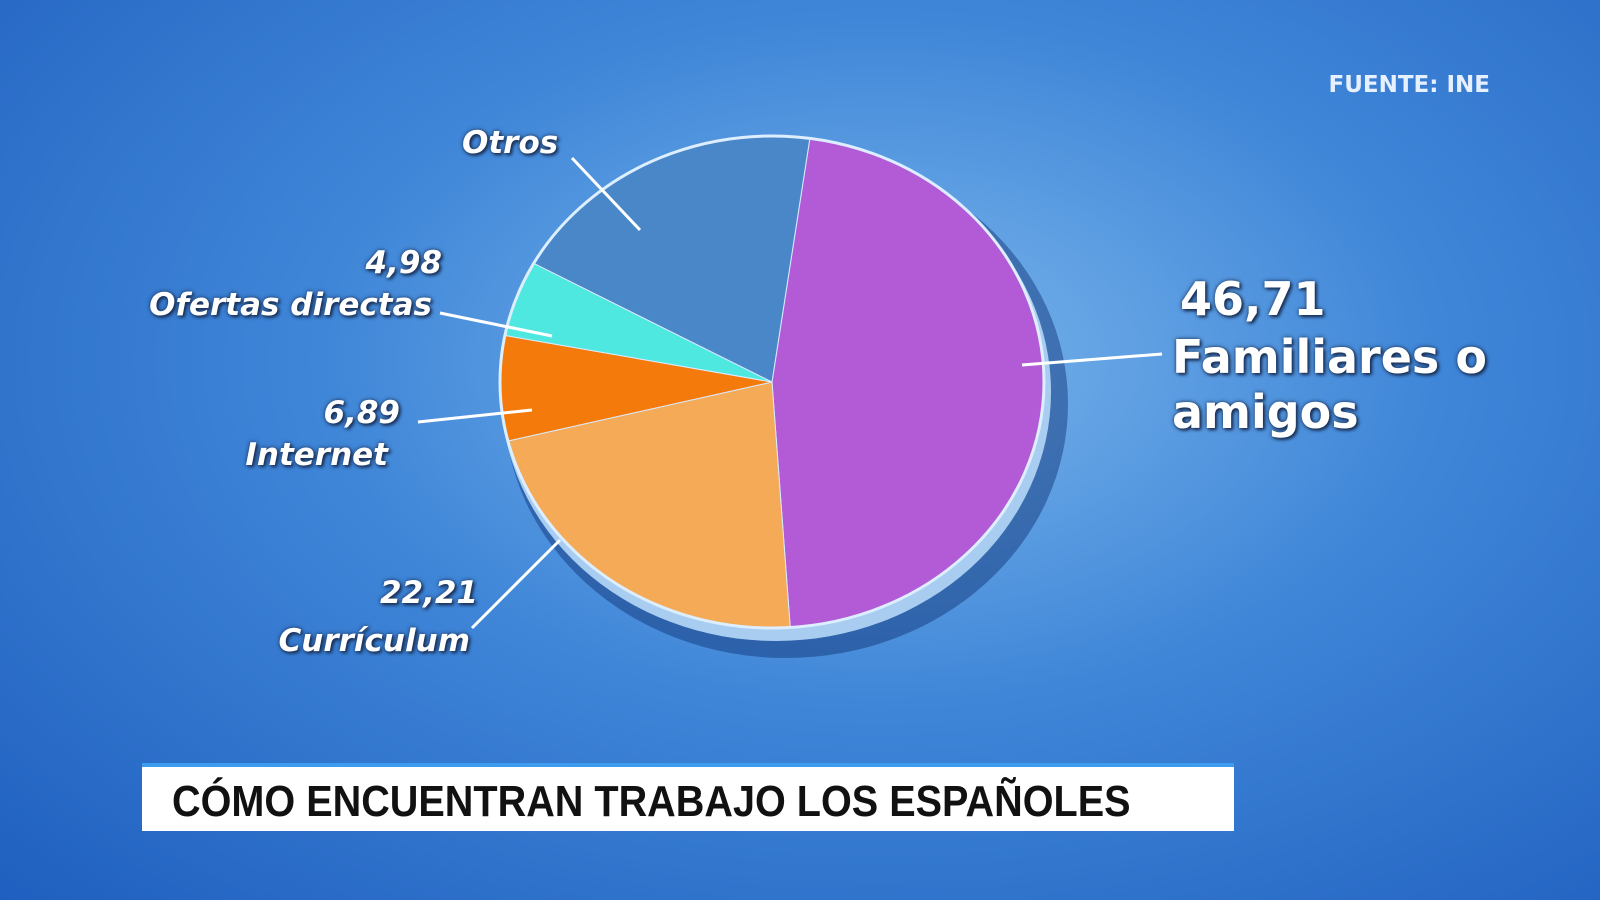  Describe the element at coordinates (290, 305) in the screenshot. I see `category-label: Ofertas directas` at that location.